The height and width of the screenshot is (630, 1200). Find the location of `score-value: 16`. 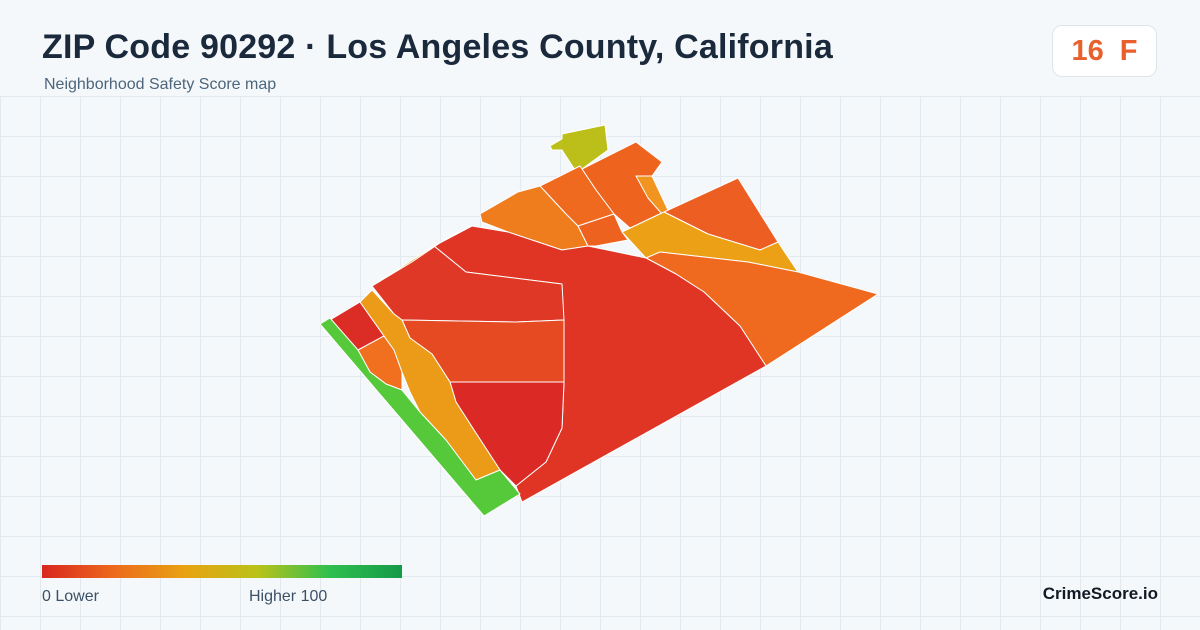

score-value: 16 is located at coordinates (1087, 50).